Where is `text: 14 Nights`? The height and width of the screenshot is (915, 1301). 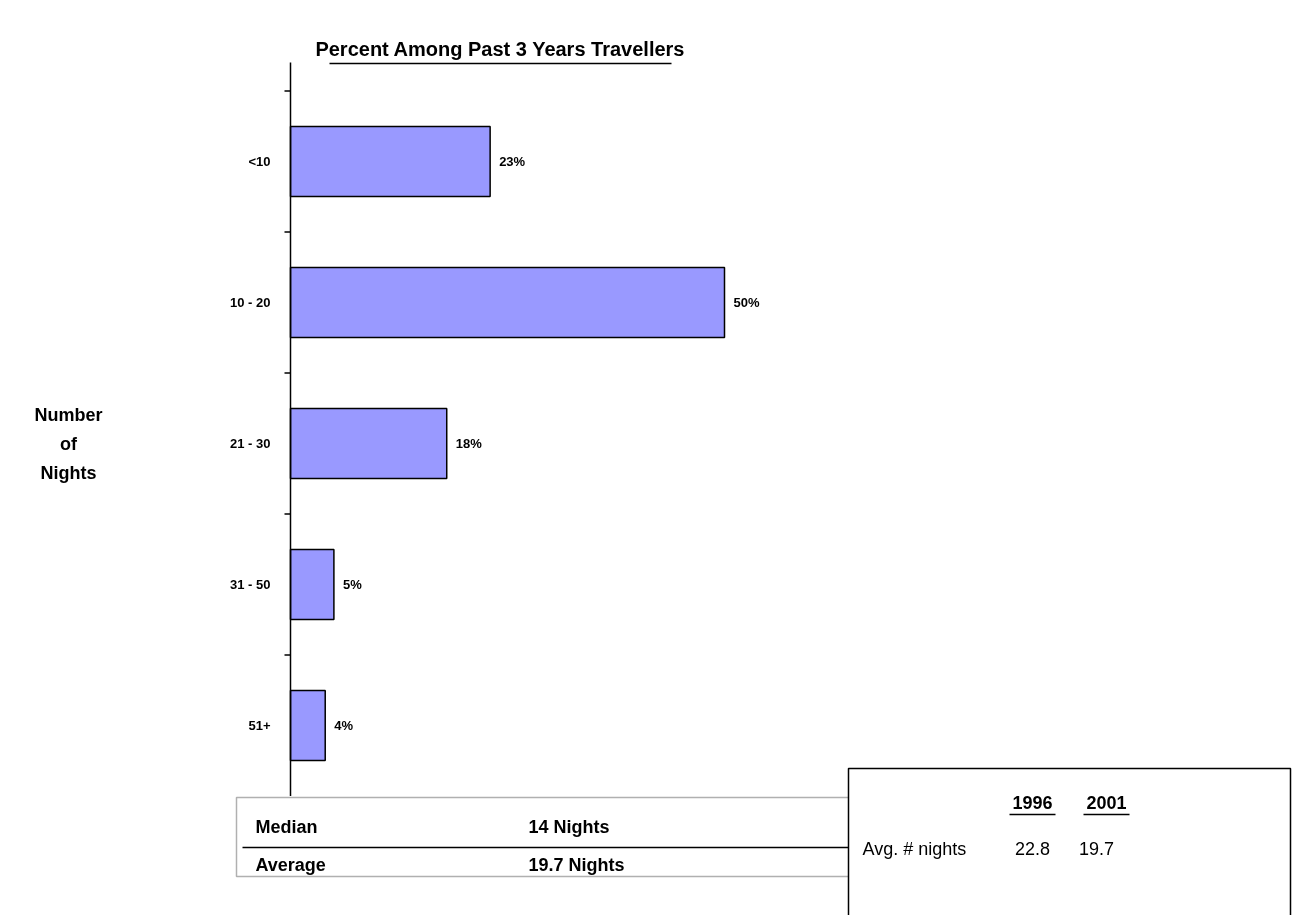 text: 14 Nights is located at coordinates (569, 826).